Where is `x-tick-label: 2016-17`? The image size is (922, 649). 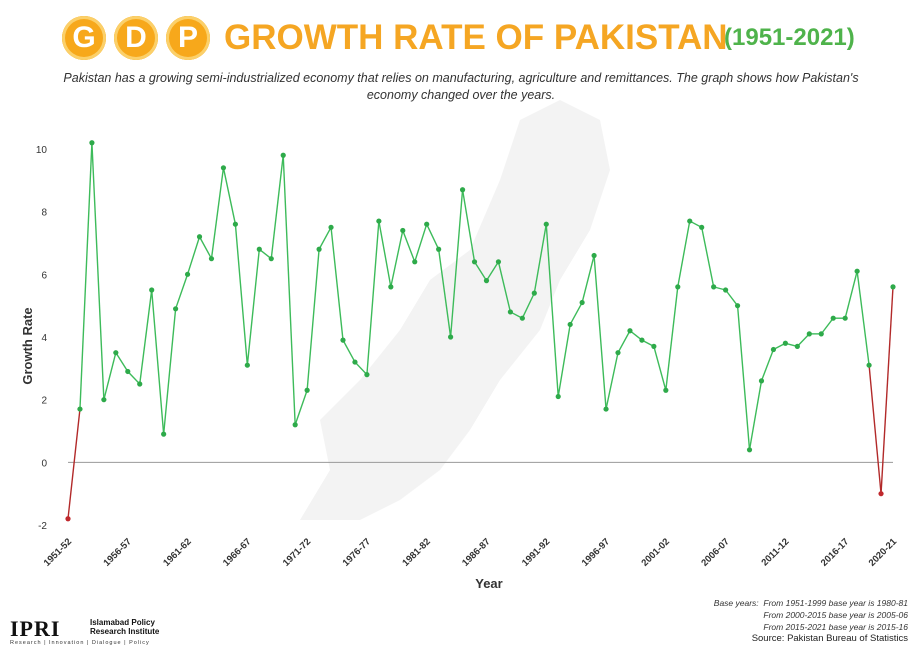
x-tick-label: 2016-17 is located at coordinates (835, 552).